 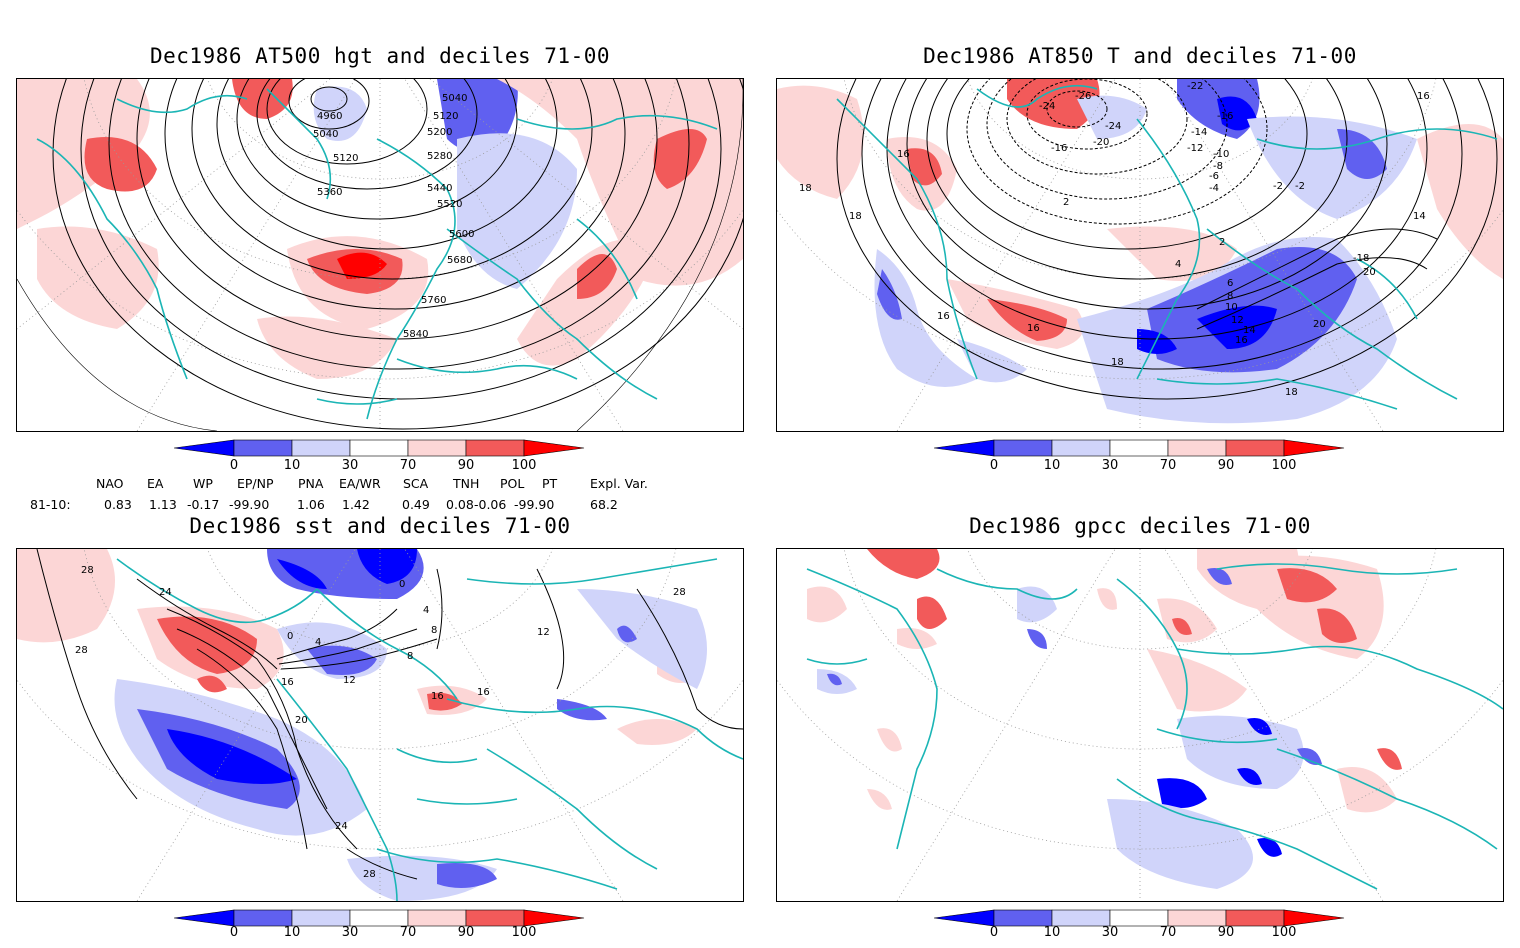 What do you see at coordinates (439, 156) in the screenshot?
I see `contour-label: 5280` at bounding box center [439, 156].